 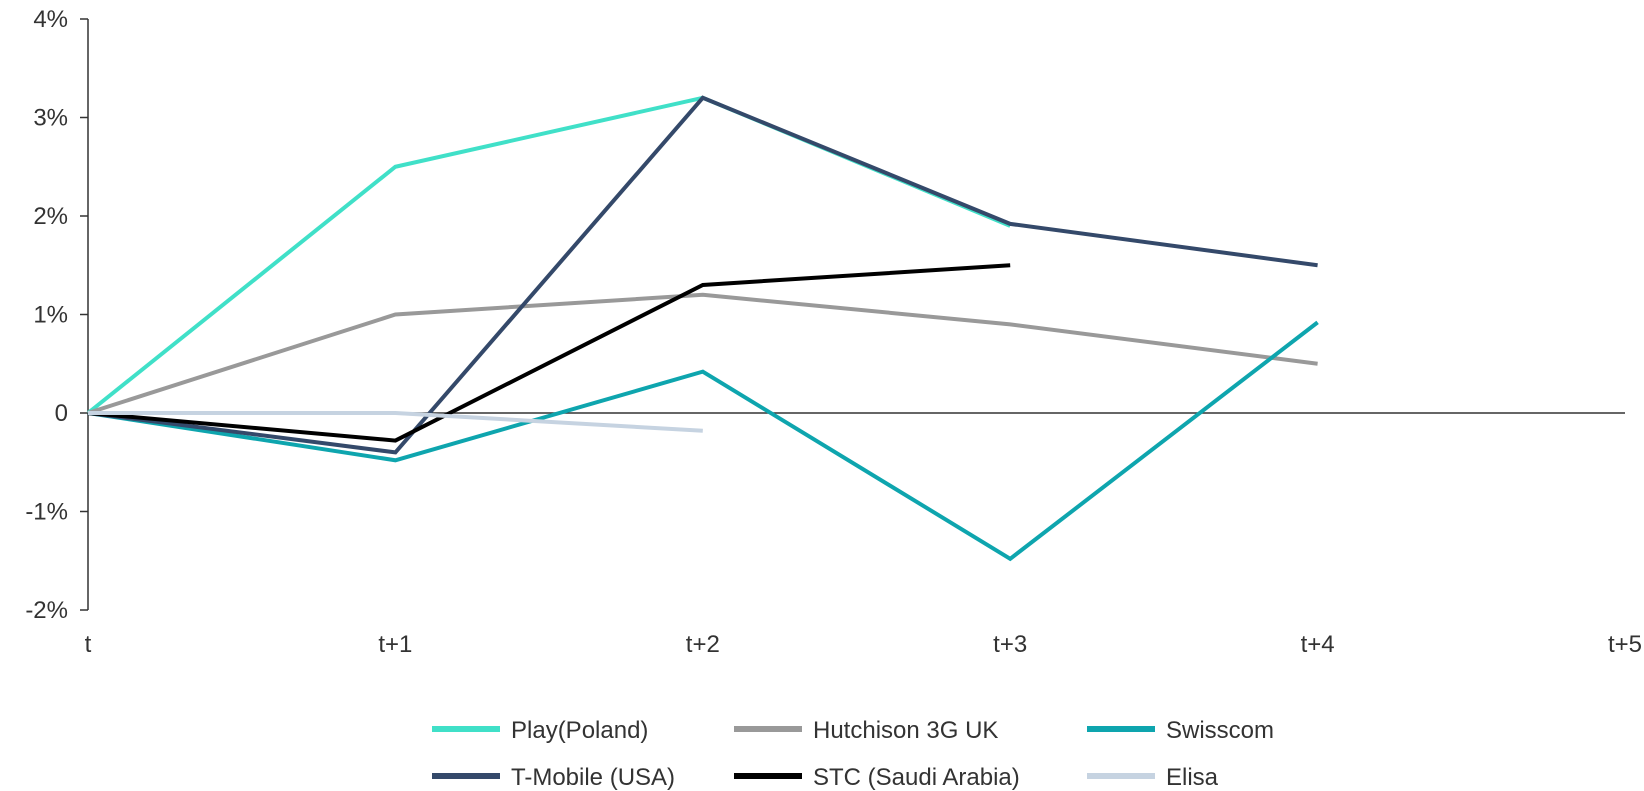 What do you see at coordinates (863, 644) in the screenshot?
I see `x-ticks: t t+1 t+2 t+3 t+4 t+5` at bounding box center [863, 644].